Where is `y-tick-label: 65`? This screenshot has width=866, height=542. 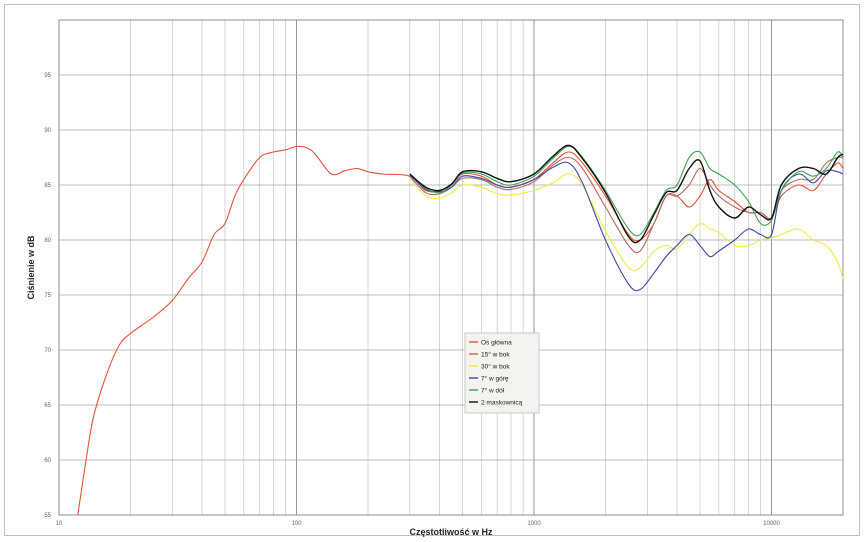
y-tick-label: 65 is located at coordinates (47, 406).